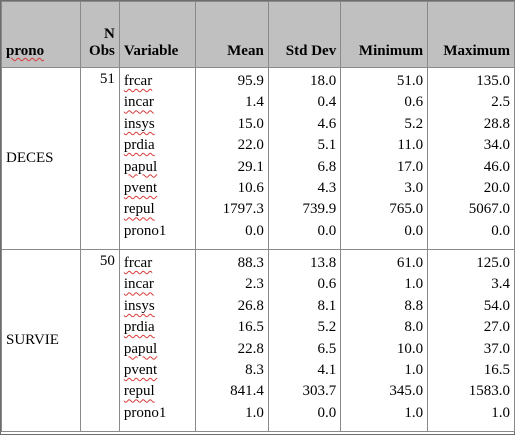 The image size is (515, 435). I want to click on maximum-value-column: 135.0 2.5 28.8 34.0 46.0 20.0 5067.0 0.0, so click(471, 158).